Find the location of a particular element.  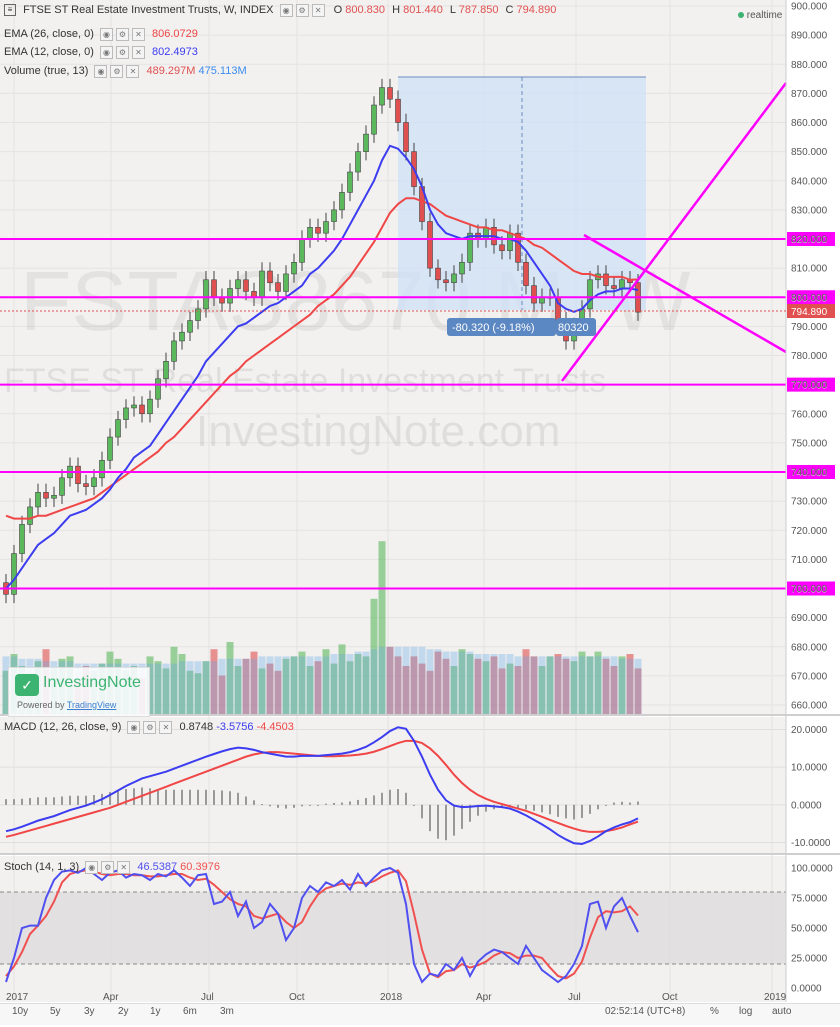

ema12-eye-icon: ◉ is located at coordinates (106, 52).